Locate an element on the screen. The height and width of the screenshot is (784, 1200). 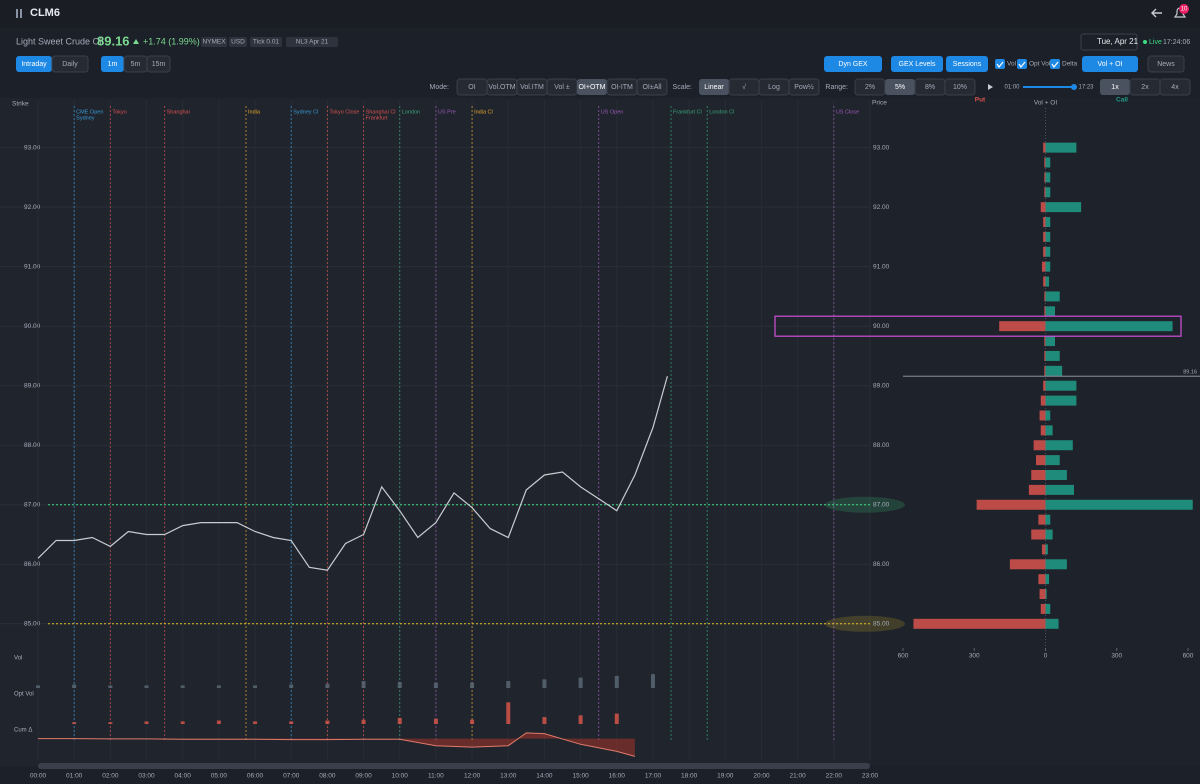
slider-knob is located at coordinates (1074, 87).